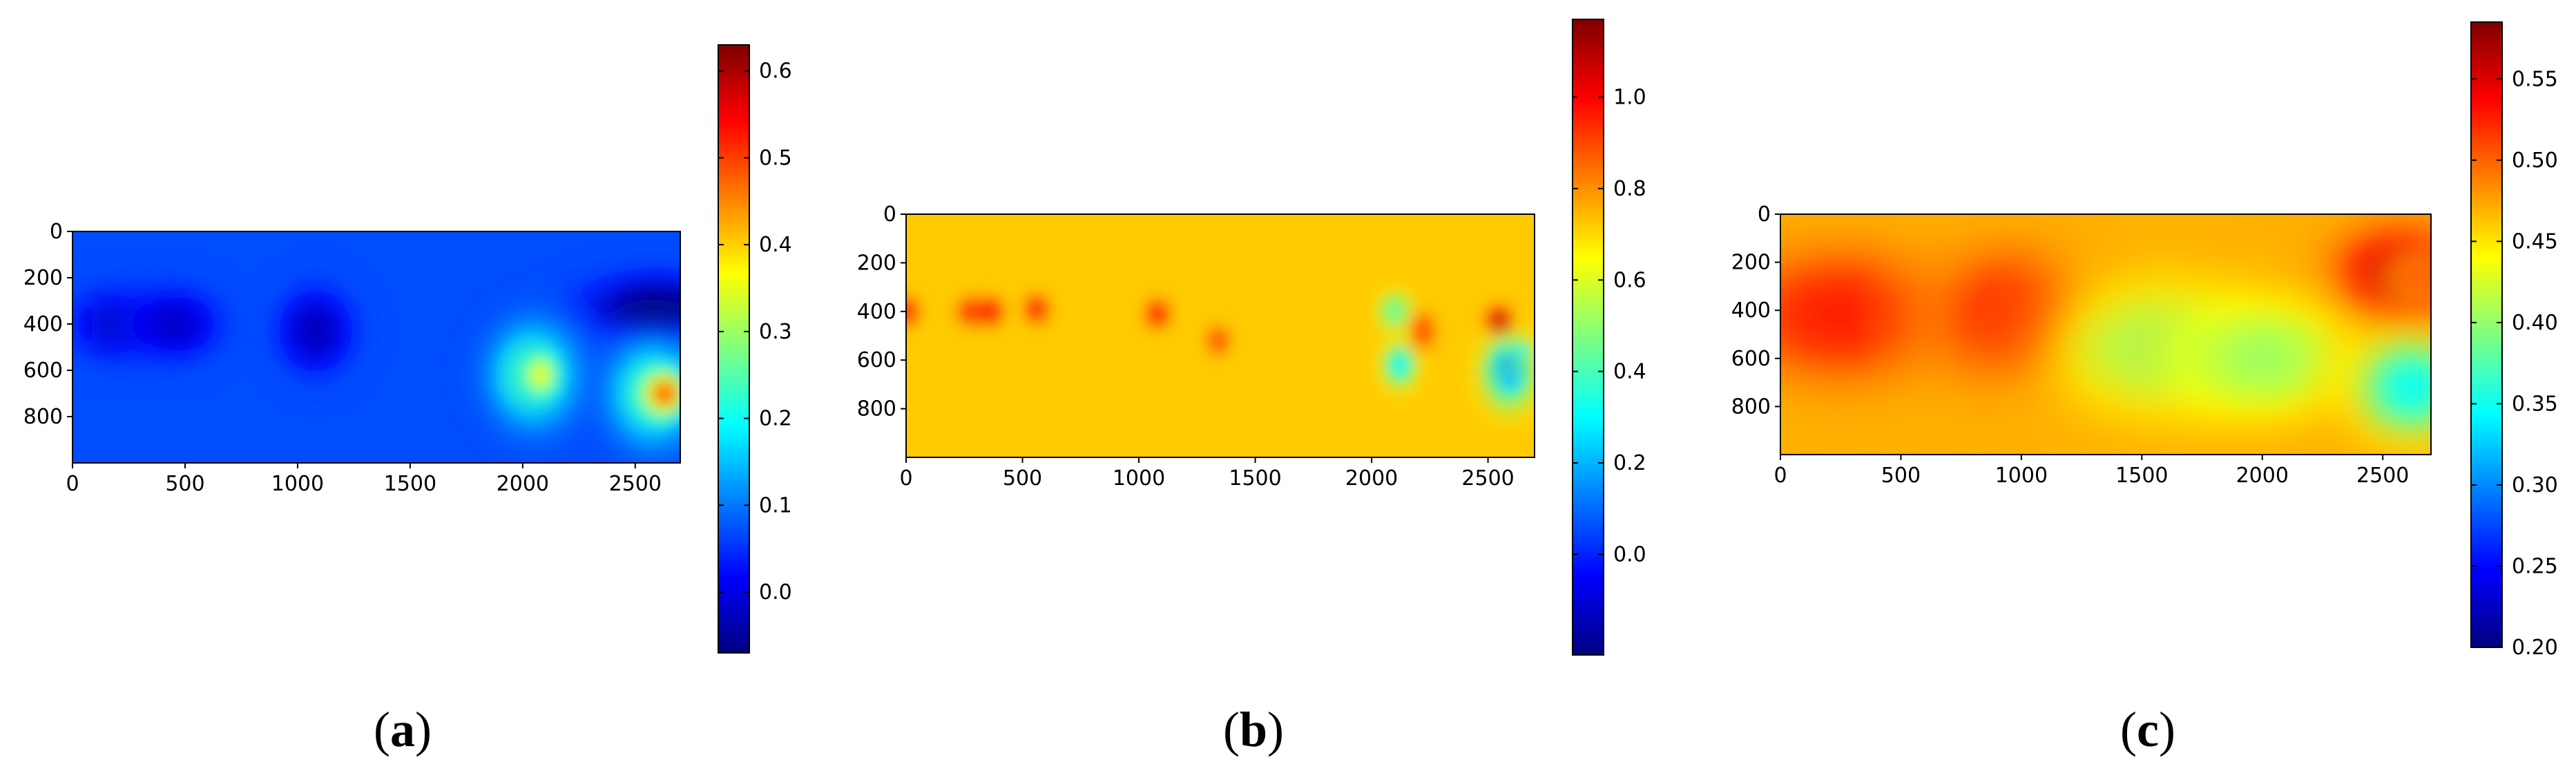  Describe the element at coordinates (2535, 648) in the screenshot. I see `colorbar-tick-label: 0.20` at that location.